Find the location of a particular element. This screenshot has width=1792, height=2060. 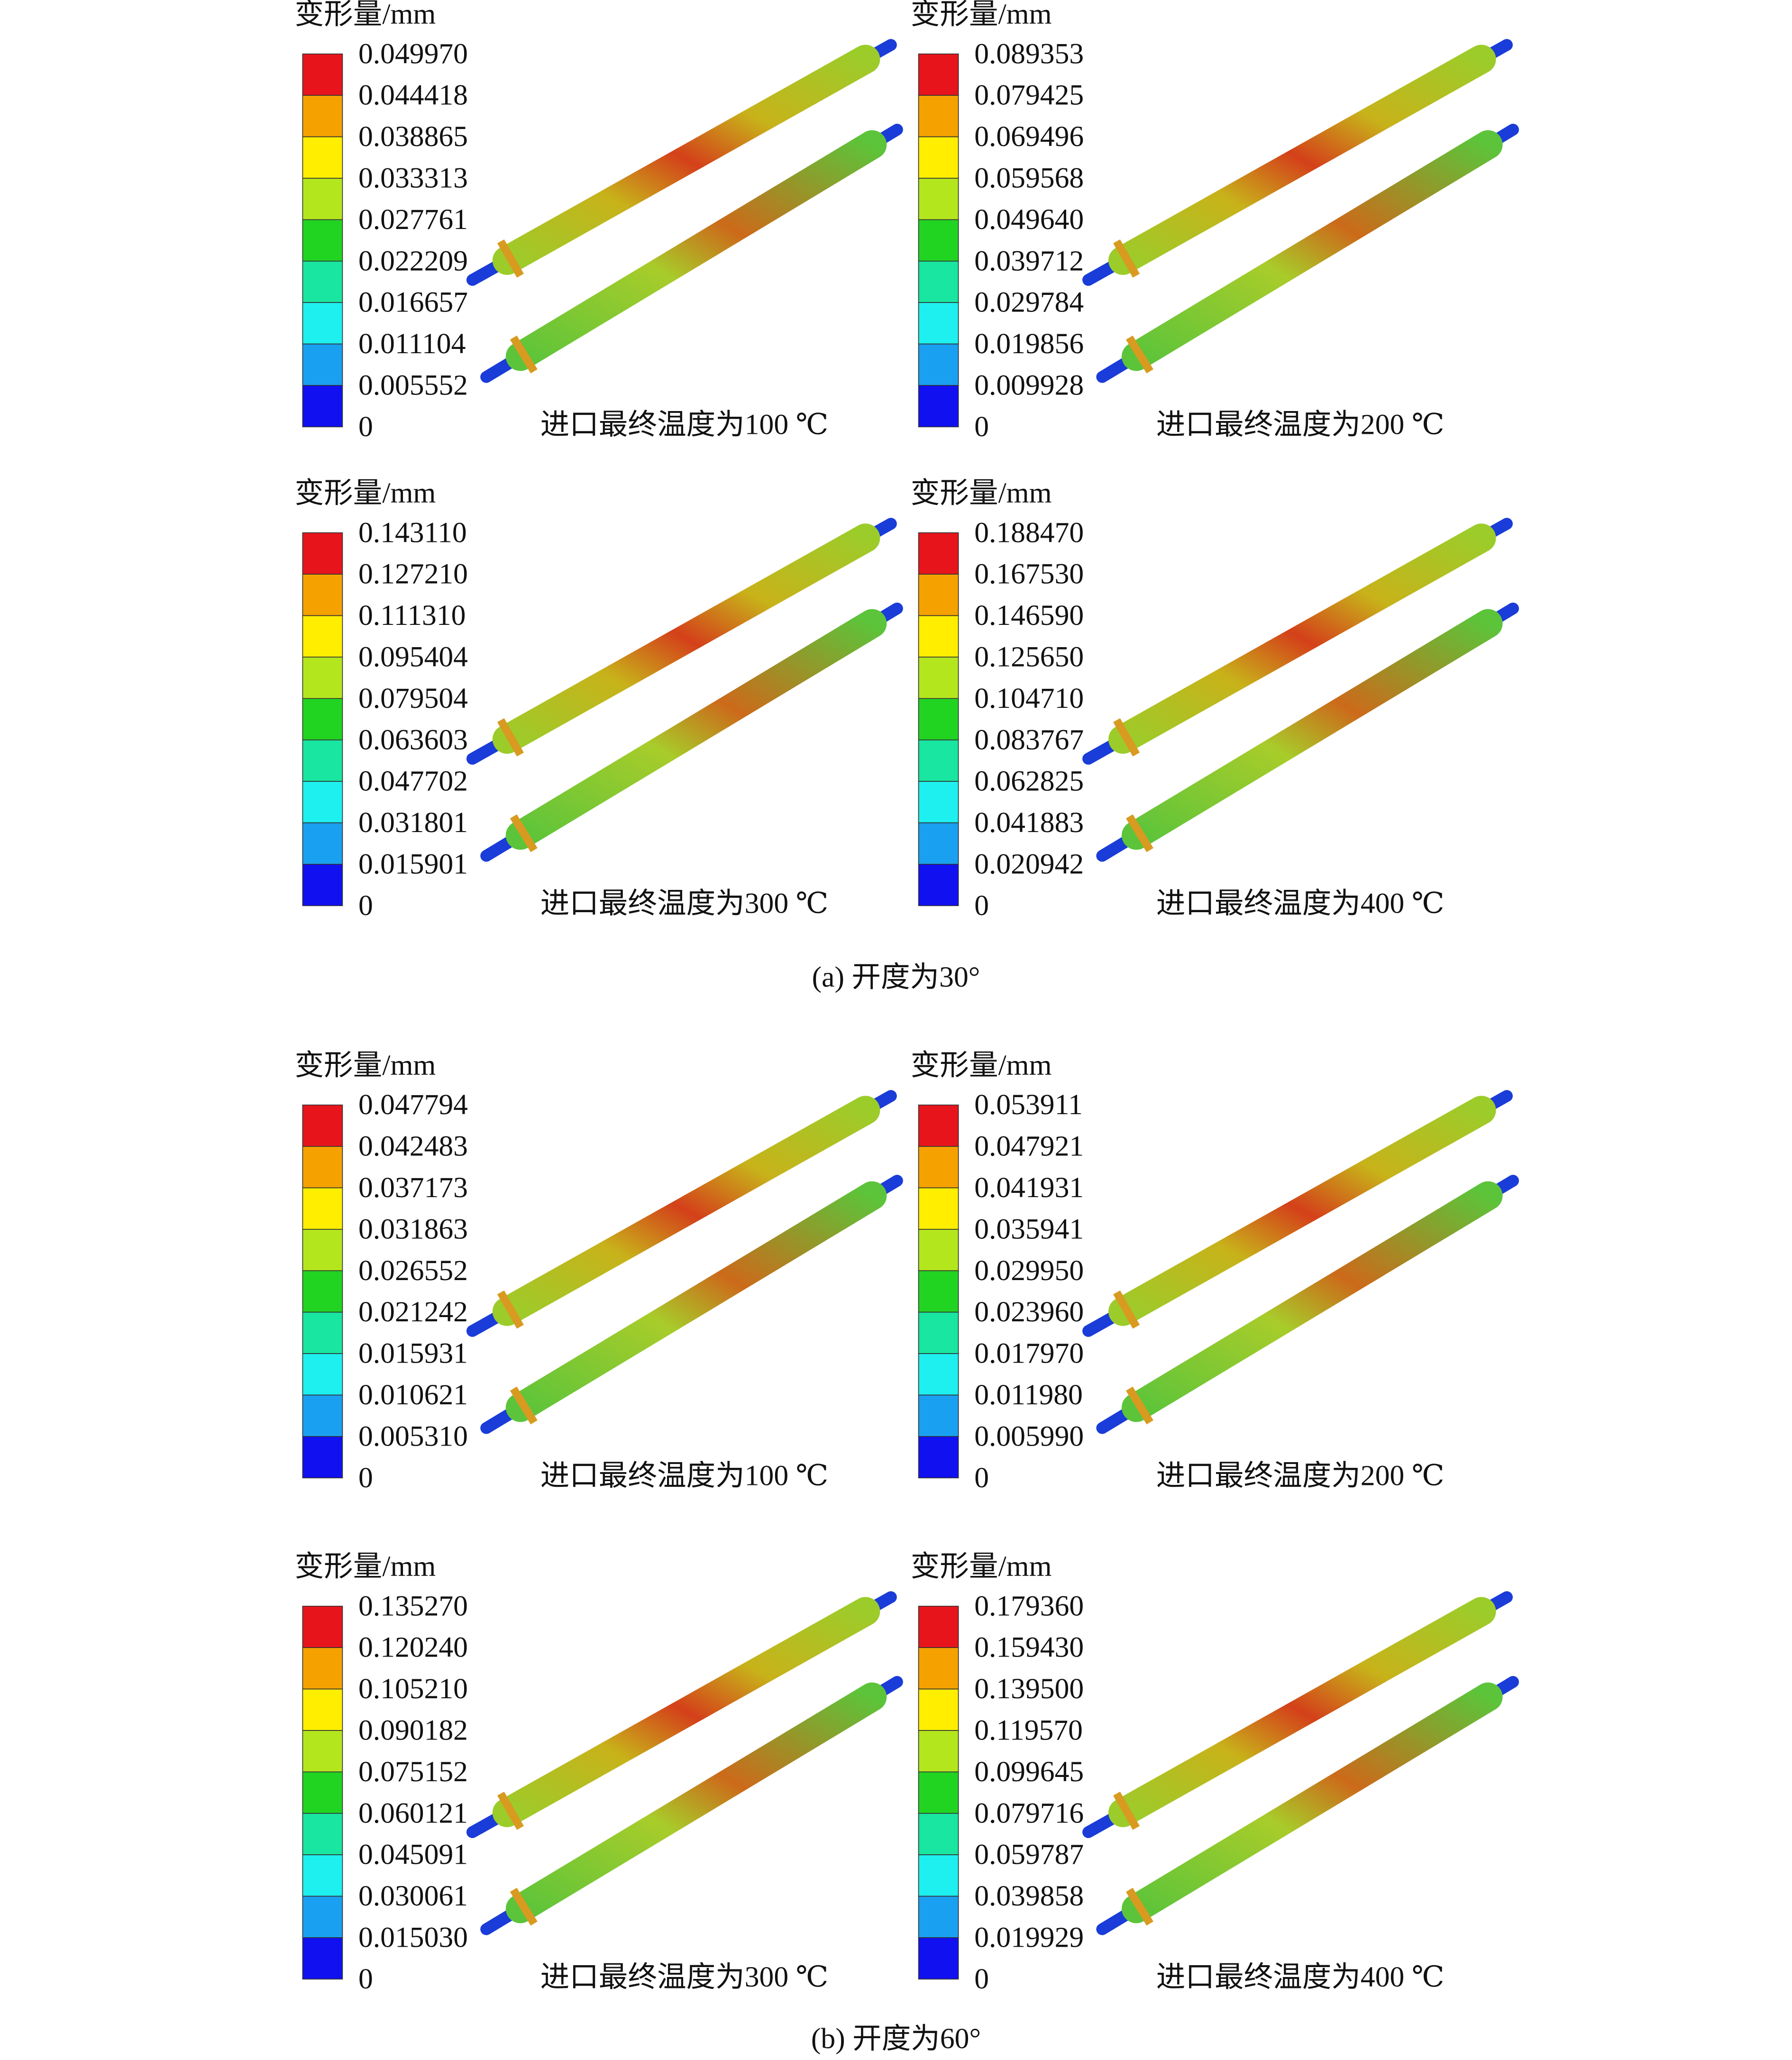

legend-level: 0.005990 is located at coordinates (1029, 1436).